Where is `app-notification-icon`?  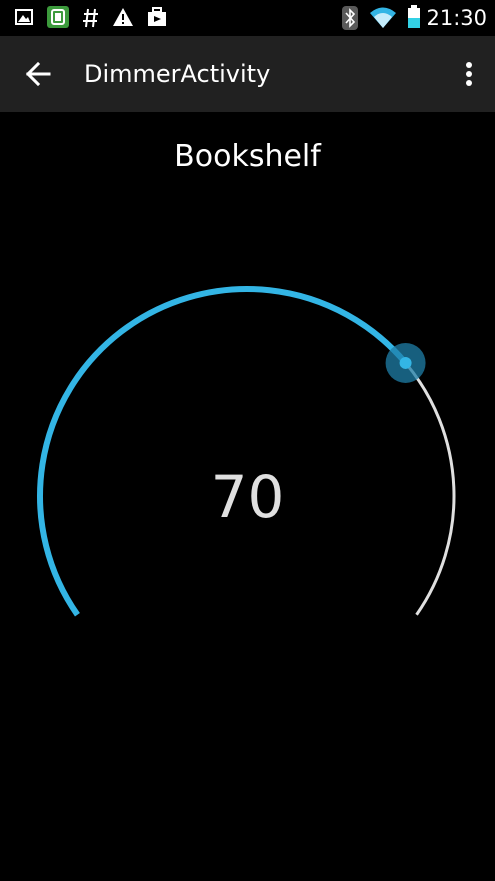 app-notification-icon is located at coordinates (58, 17).